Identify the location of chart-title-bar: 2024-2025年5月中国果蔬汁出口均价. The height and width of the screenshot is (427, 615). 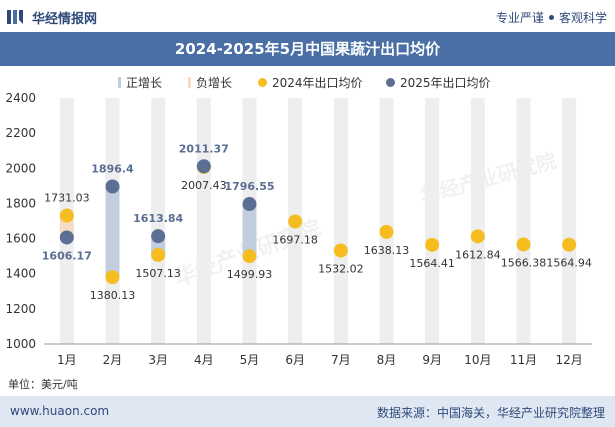
(307, 49).